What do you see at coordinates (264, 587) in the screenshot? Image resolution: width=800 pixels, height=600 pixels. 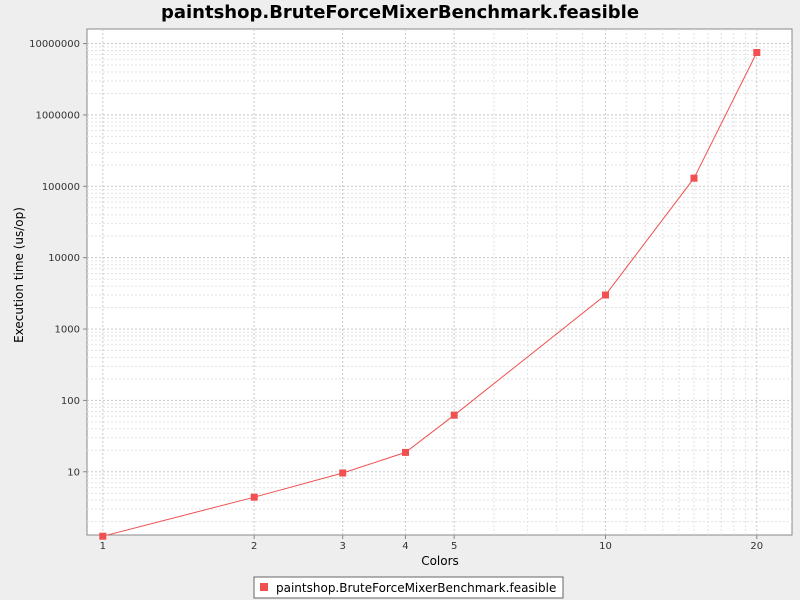 I see `legend-marker` at bounding box center [264, 587].